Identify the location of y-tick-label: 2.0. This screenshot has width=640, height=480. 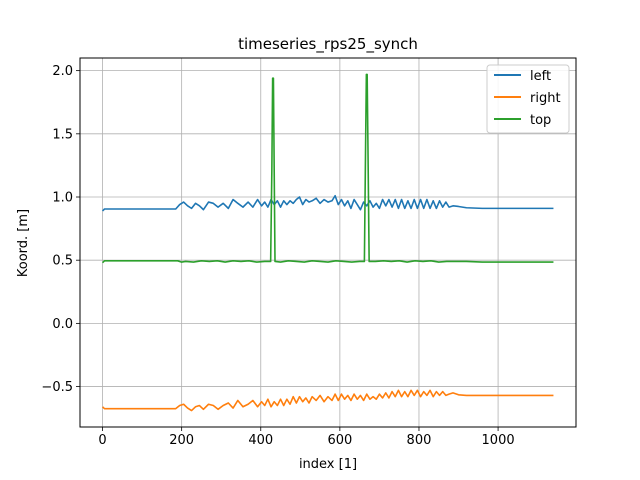
(62, 71).